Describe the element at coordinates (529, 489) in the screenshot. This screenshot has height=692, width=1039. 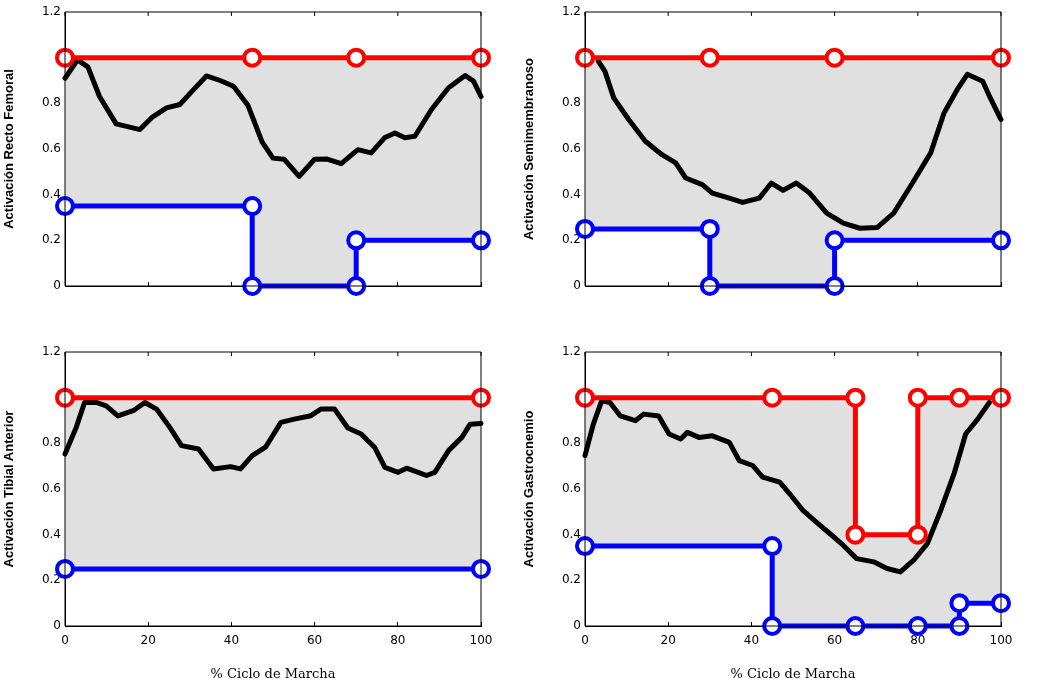
I see `y-axis-title: Activación Gastrocnemio` at that location.